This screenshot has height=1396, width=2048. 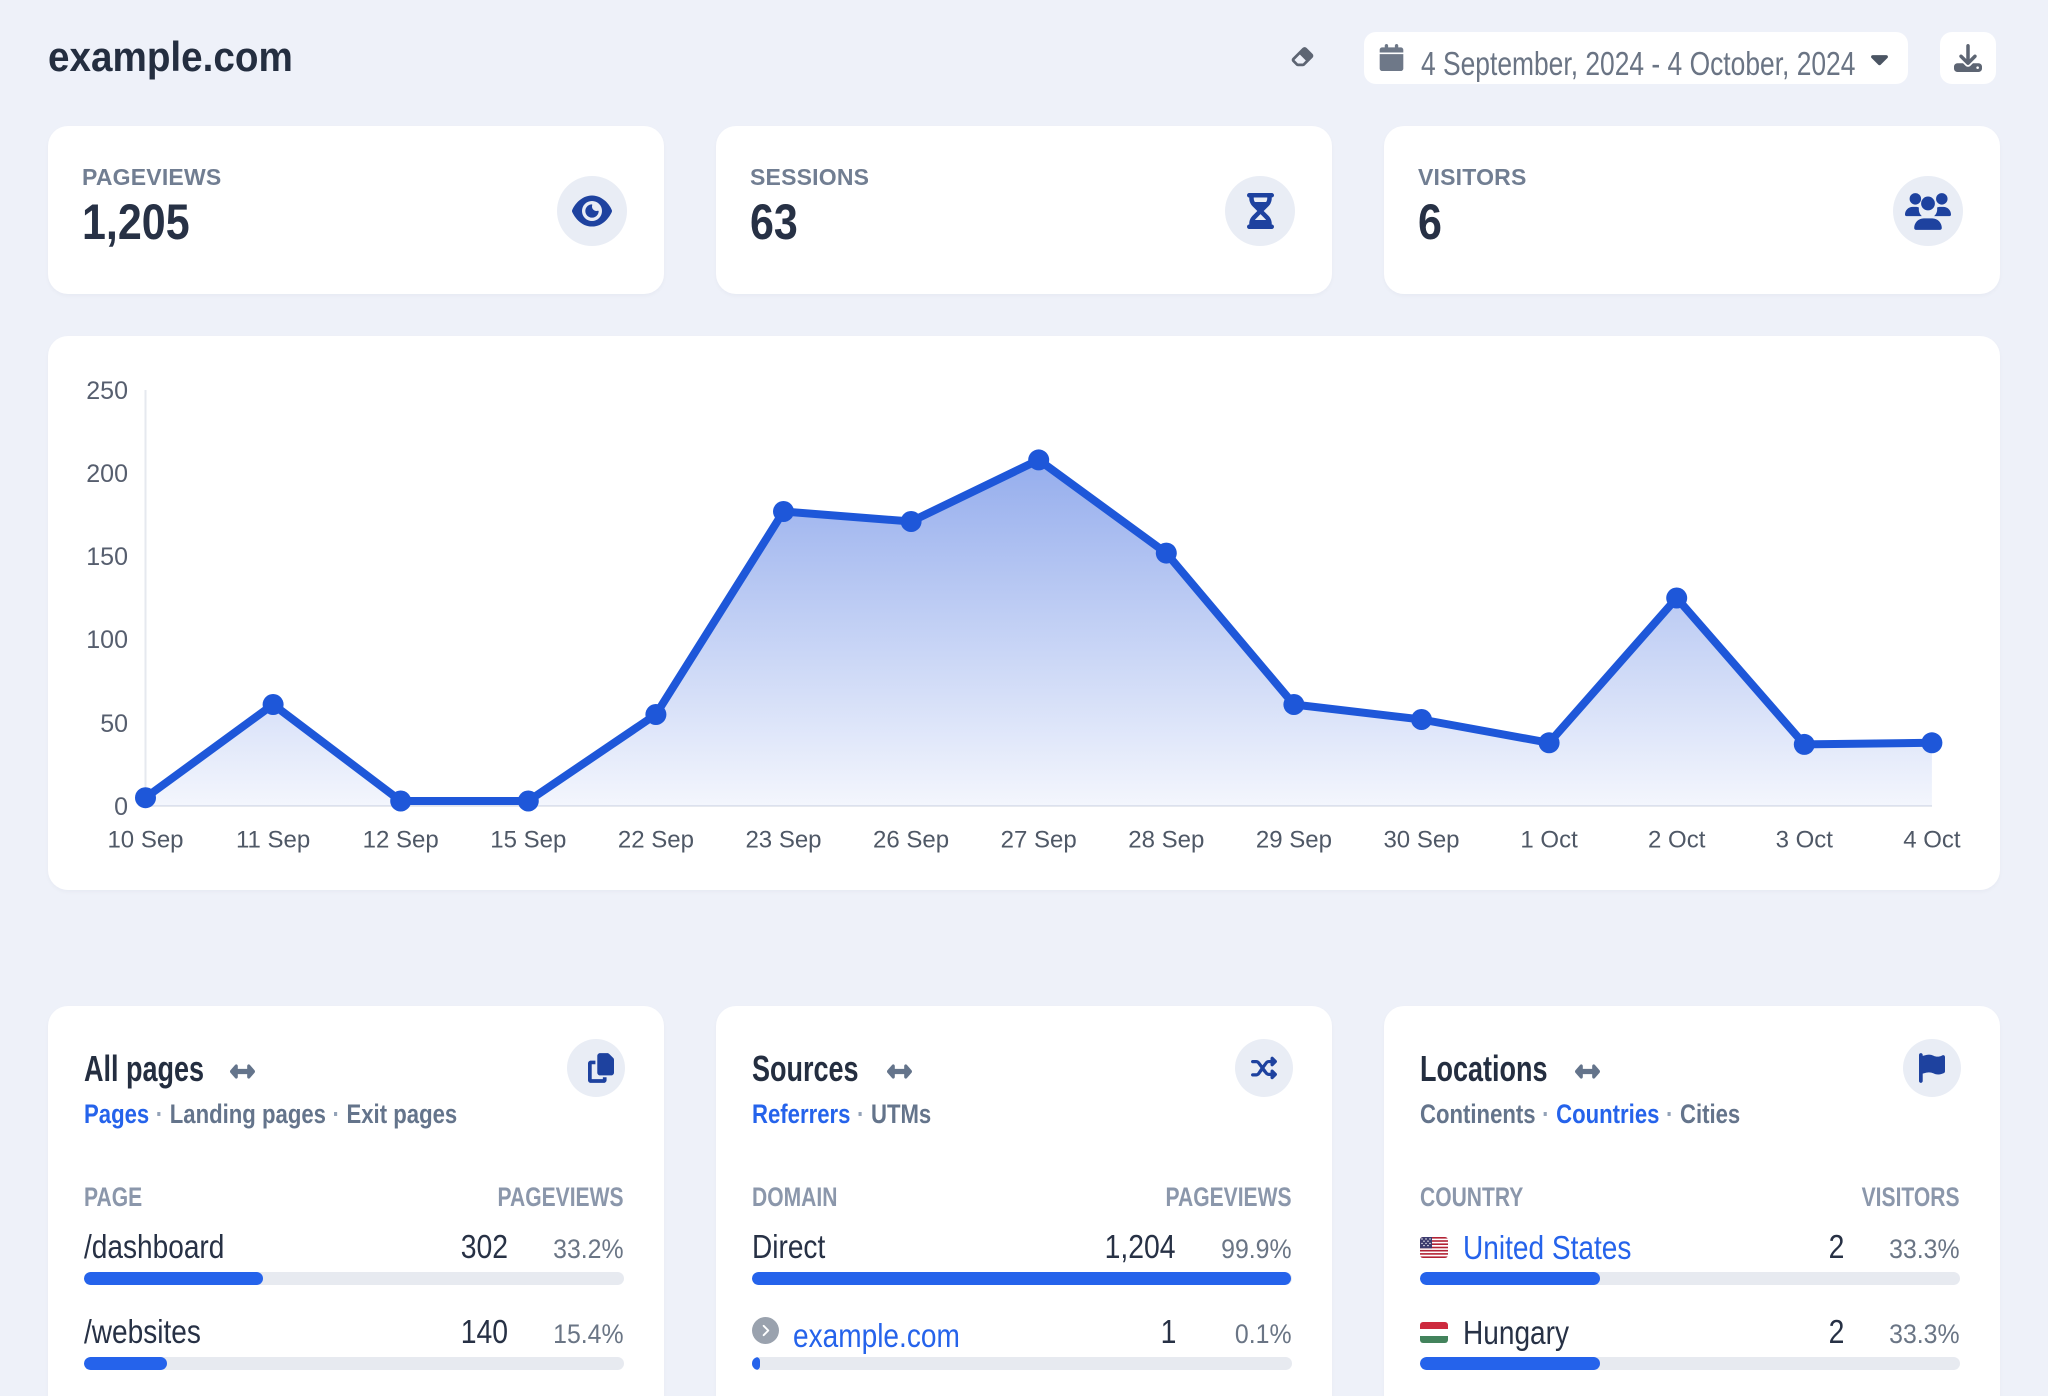 What do you see at coordinates (114, 724) in the screenshot?
I see `svg-text: 50` at bounding box center [114, 724].